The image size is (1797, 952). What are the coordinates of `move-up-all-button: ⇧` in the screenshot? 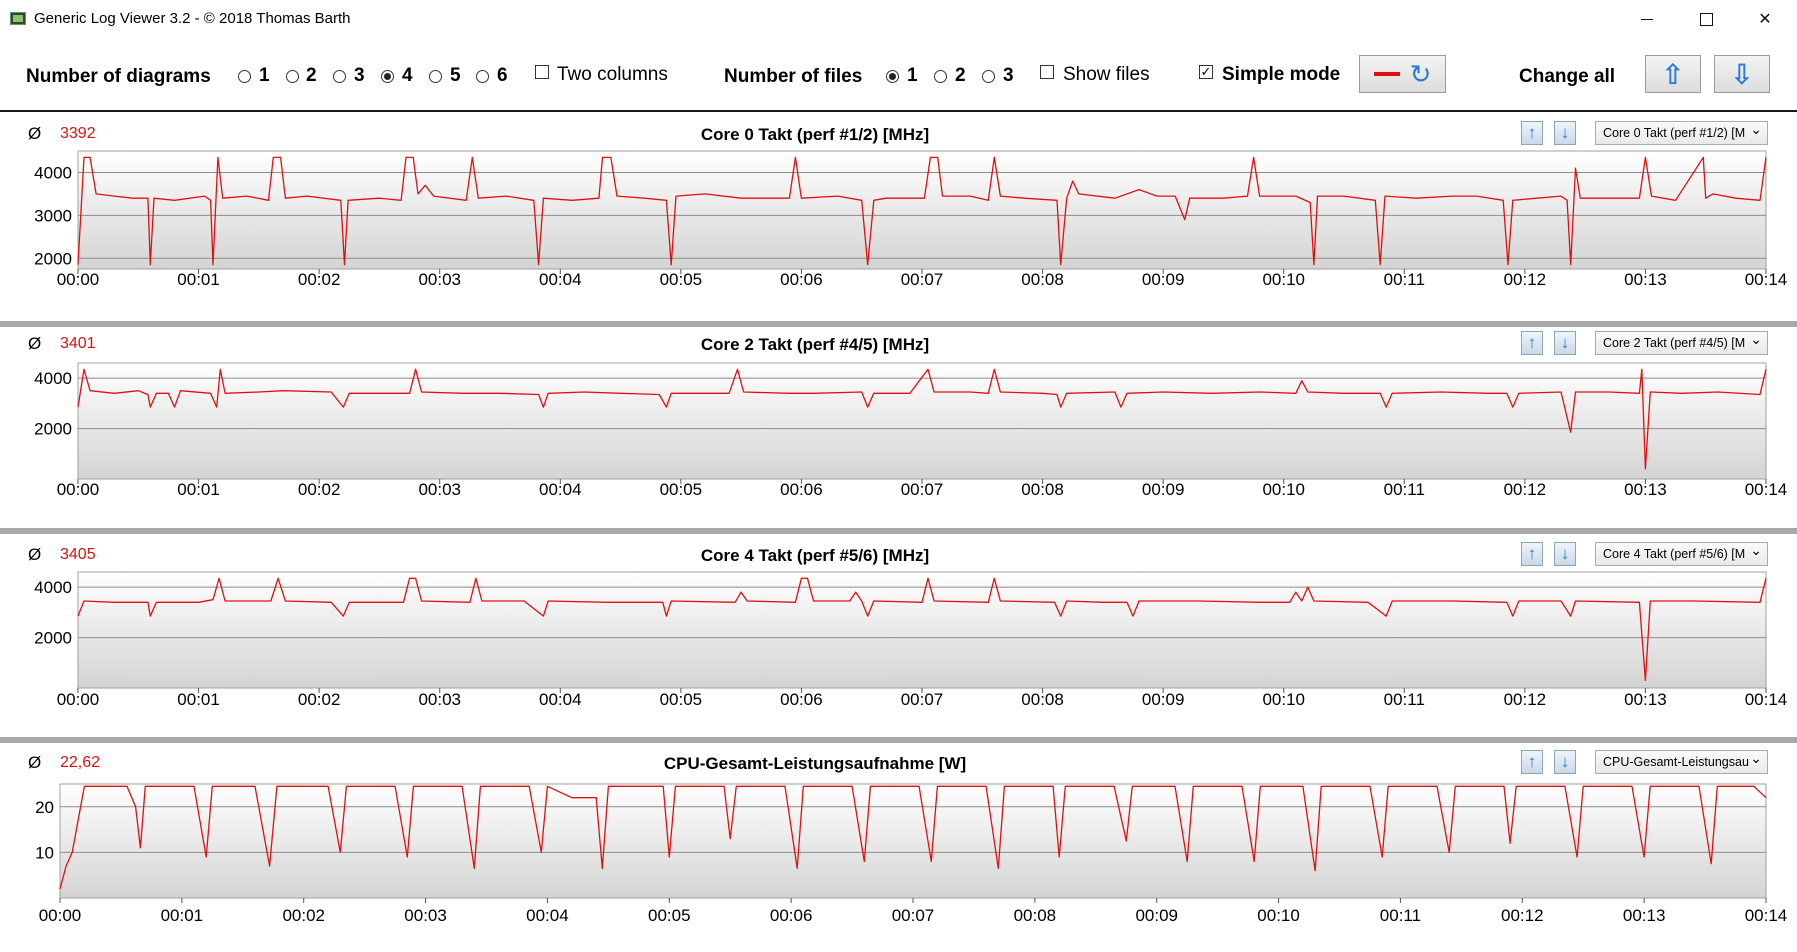 It's located at (1673, 74).